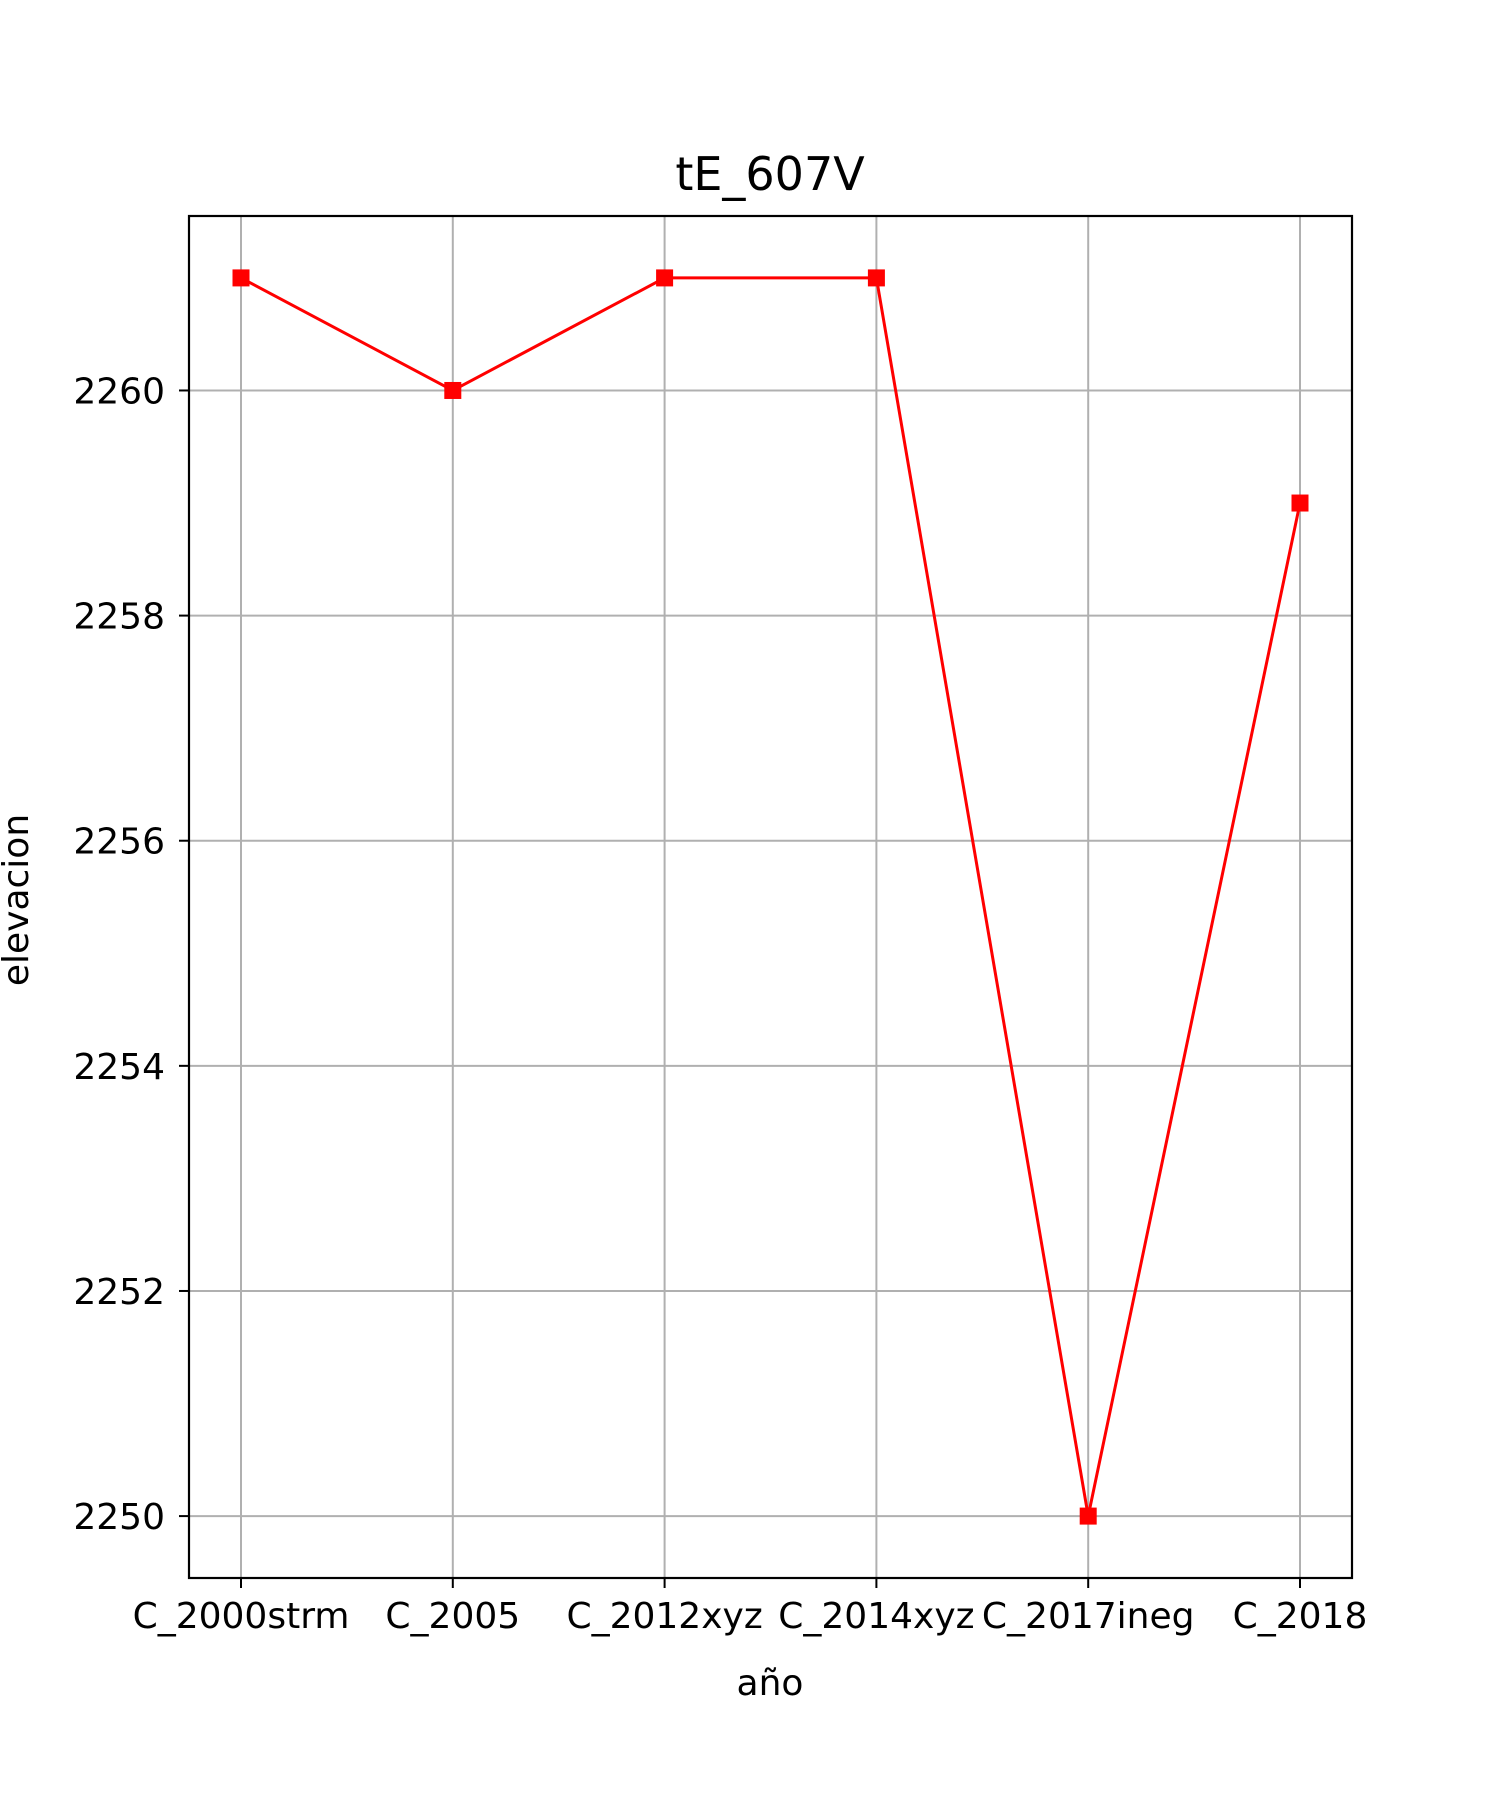 The height and width of the screenshot is (1804, 1500). Describe the element at coordinates (452, 1616) in the screenshot. I see `x-tick-label: C_2005` at that location.